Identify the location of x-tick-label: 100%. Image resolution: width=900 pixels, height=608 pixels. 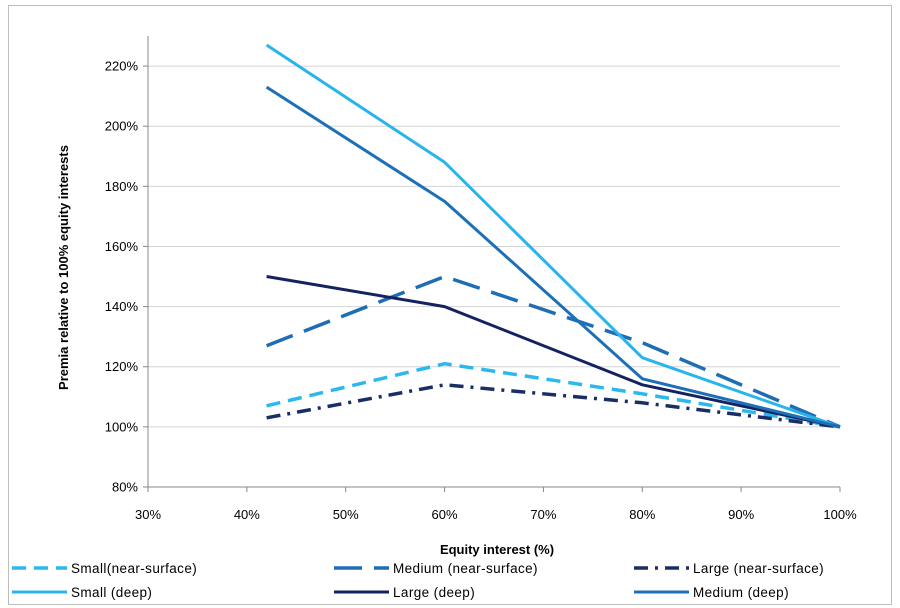
(840, 514).